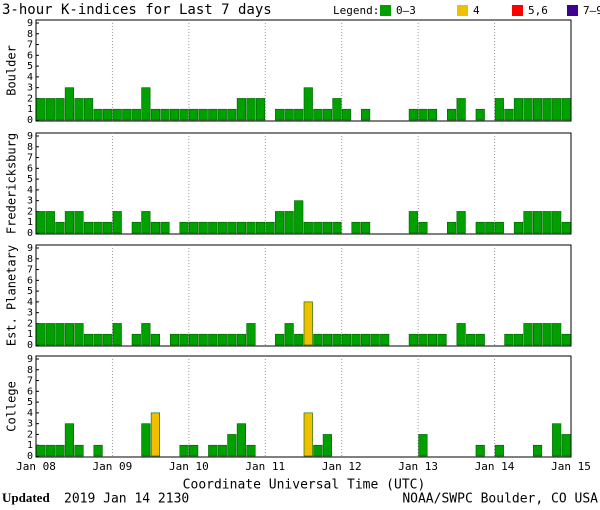 The height and width of the screenshot is (510, 600). I want to click on y-tick-label: 9, so click(30, 248).